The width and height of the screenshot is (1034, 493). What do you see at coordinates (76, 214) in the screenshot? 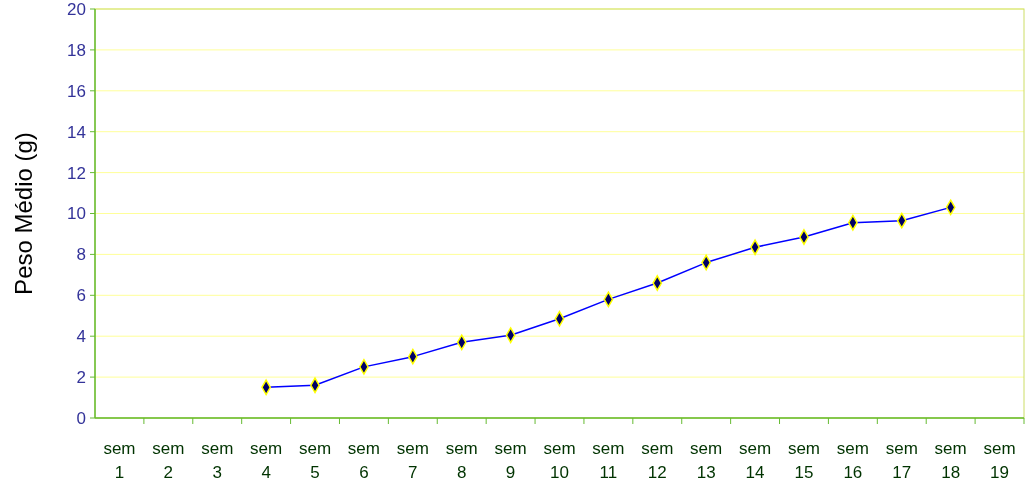
I see `y-tick-label: 10` at bounding box center [76, 214].